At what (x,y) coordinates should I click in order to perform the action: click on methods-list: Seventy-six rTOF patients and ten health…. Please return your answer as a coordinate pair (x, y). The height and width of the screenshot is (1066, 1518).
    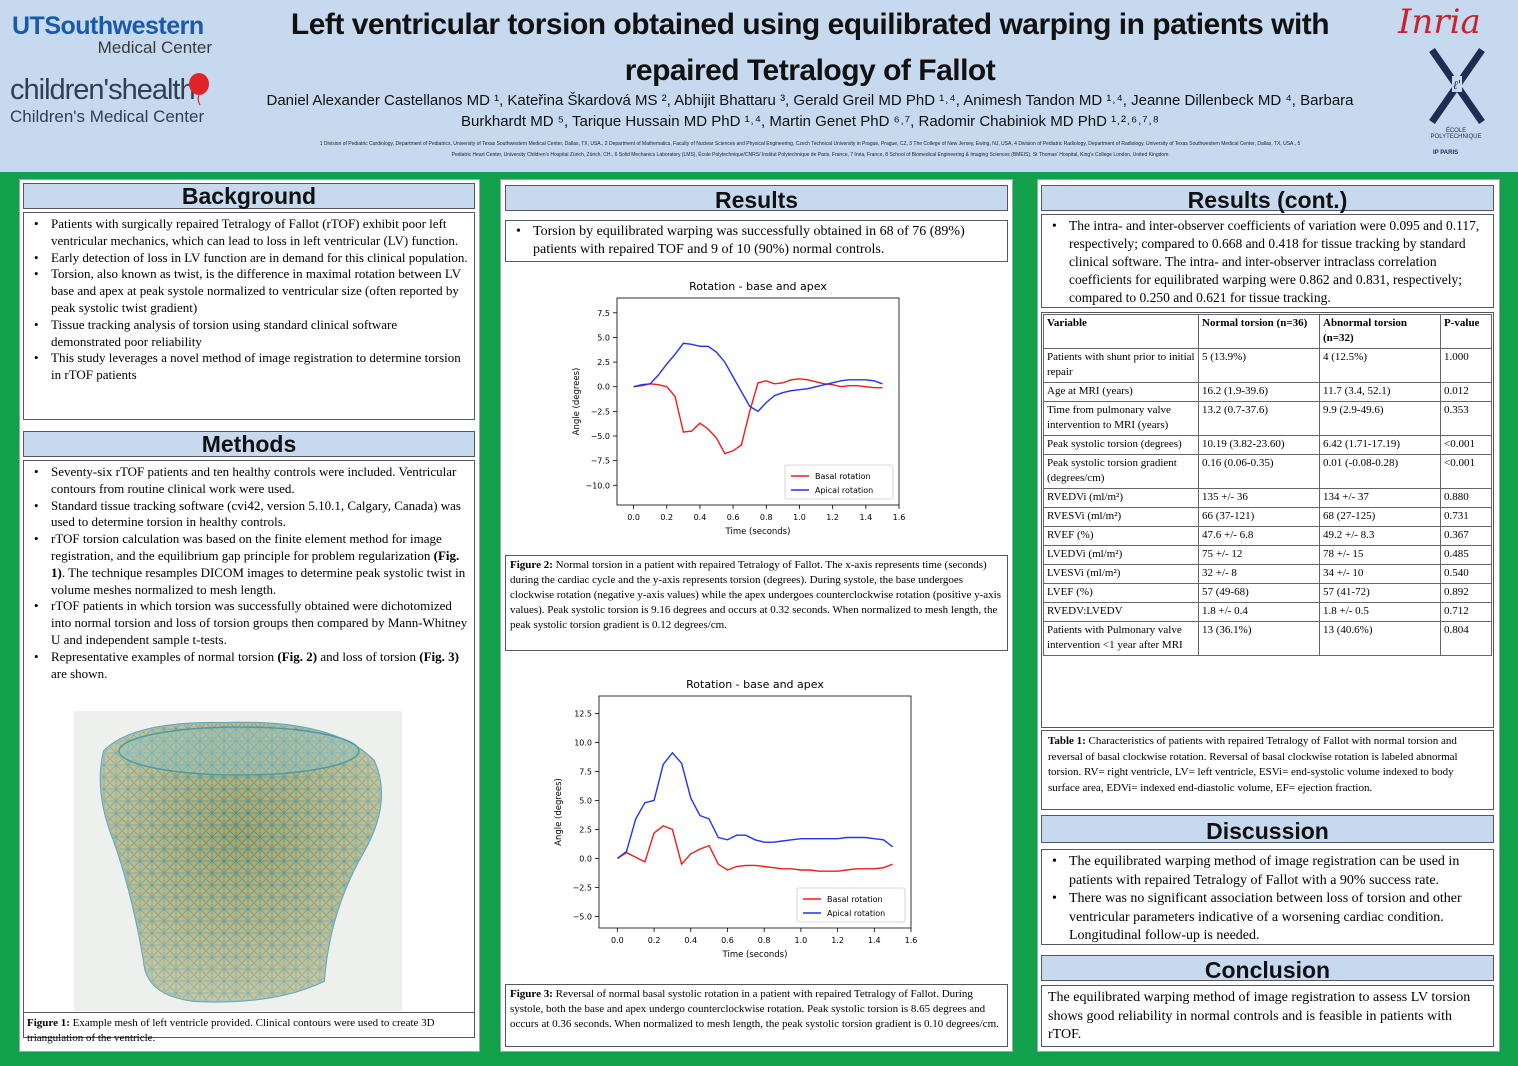
    Looking at the image, I should click on (249, 573).